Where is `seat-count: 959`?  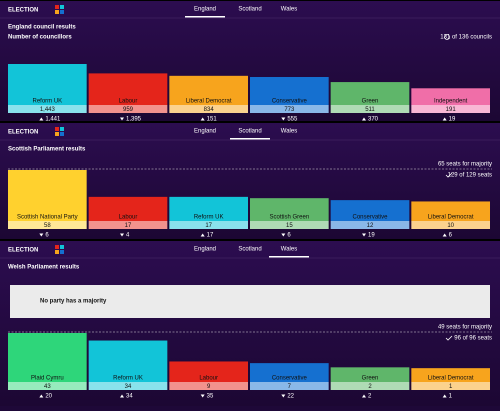 seat-count: 959 is located at coordinates (128, 110).